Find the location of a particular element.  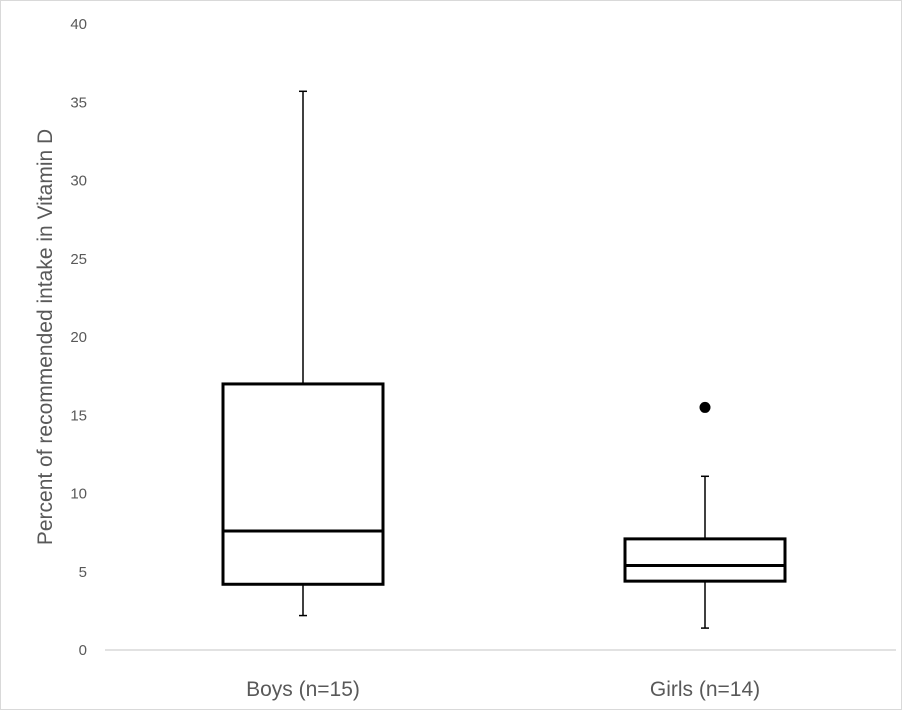

y-tick-label: 10 is located at coordinates (78, 494).